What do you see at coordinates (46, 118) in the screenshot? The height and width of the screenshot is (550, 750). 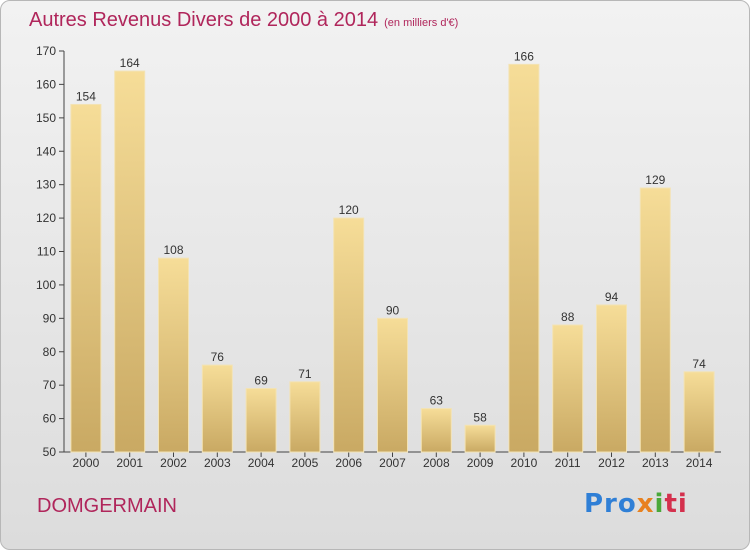 I see `y-tick-label: 150` at bounding box center [46, 118].